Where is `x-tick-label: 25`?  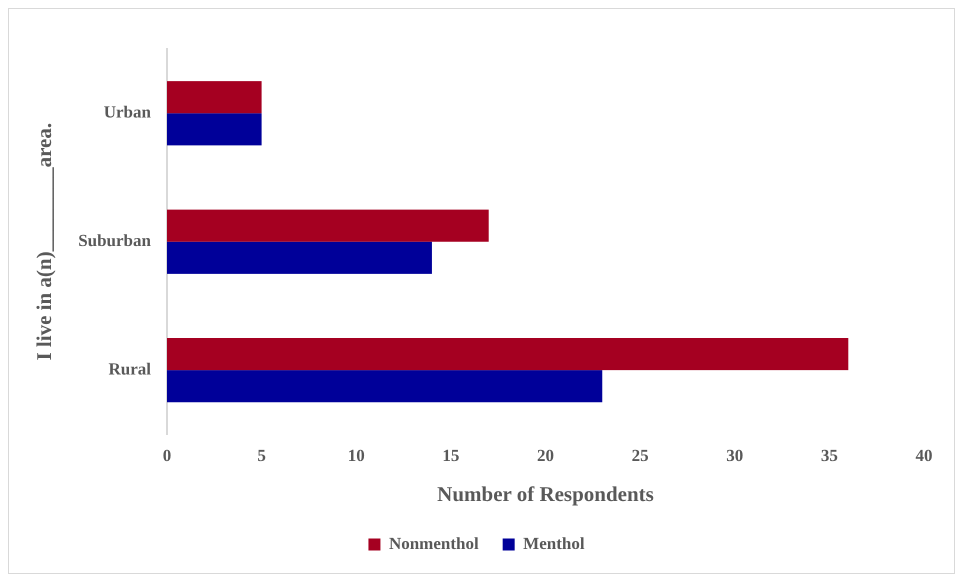
x-tick-label: 25 is located at coordinates (640, 455).